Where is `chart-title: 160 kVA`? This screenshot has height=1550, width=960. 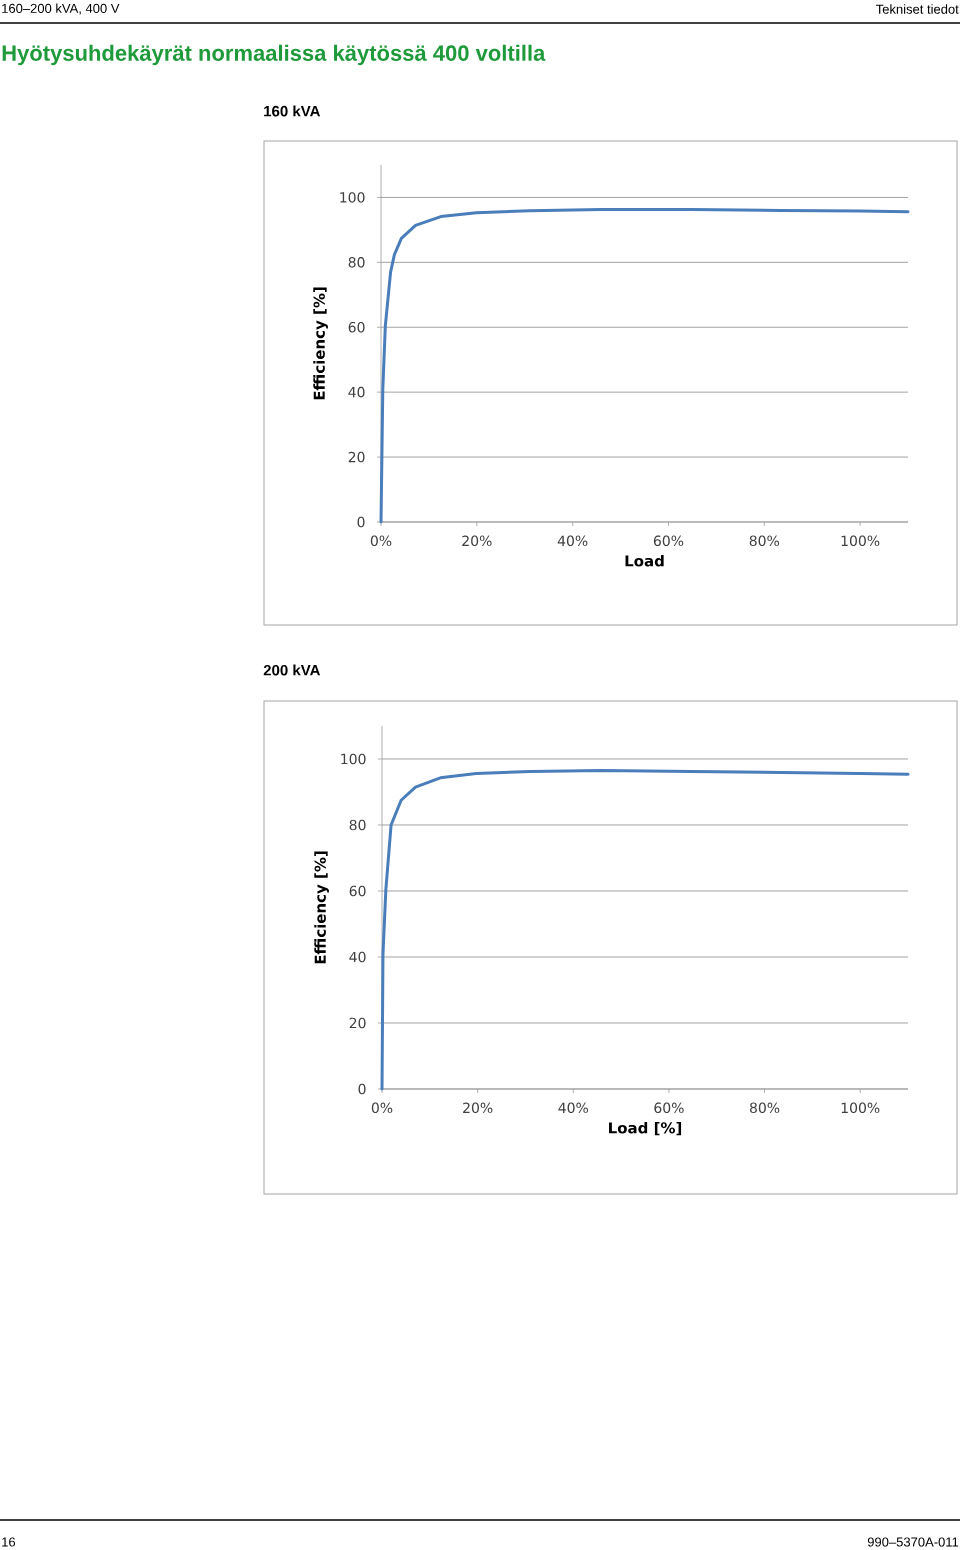 chart-title: 160 kVA is located at coordinates (292, 111).